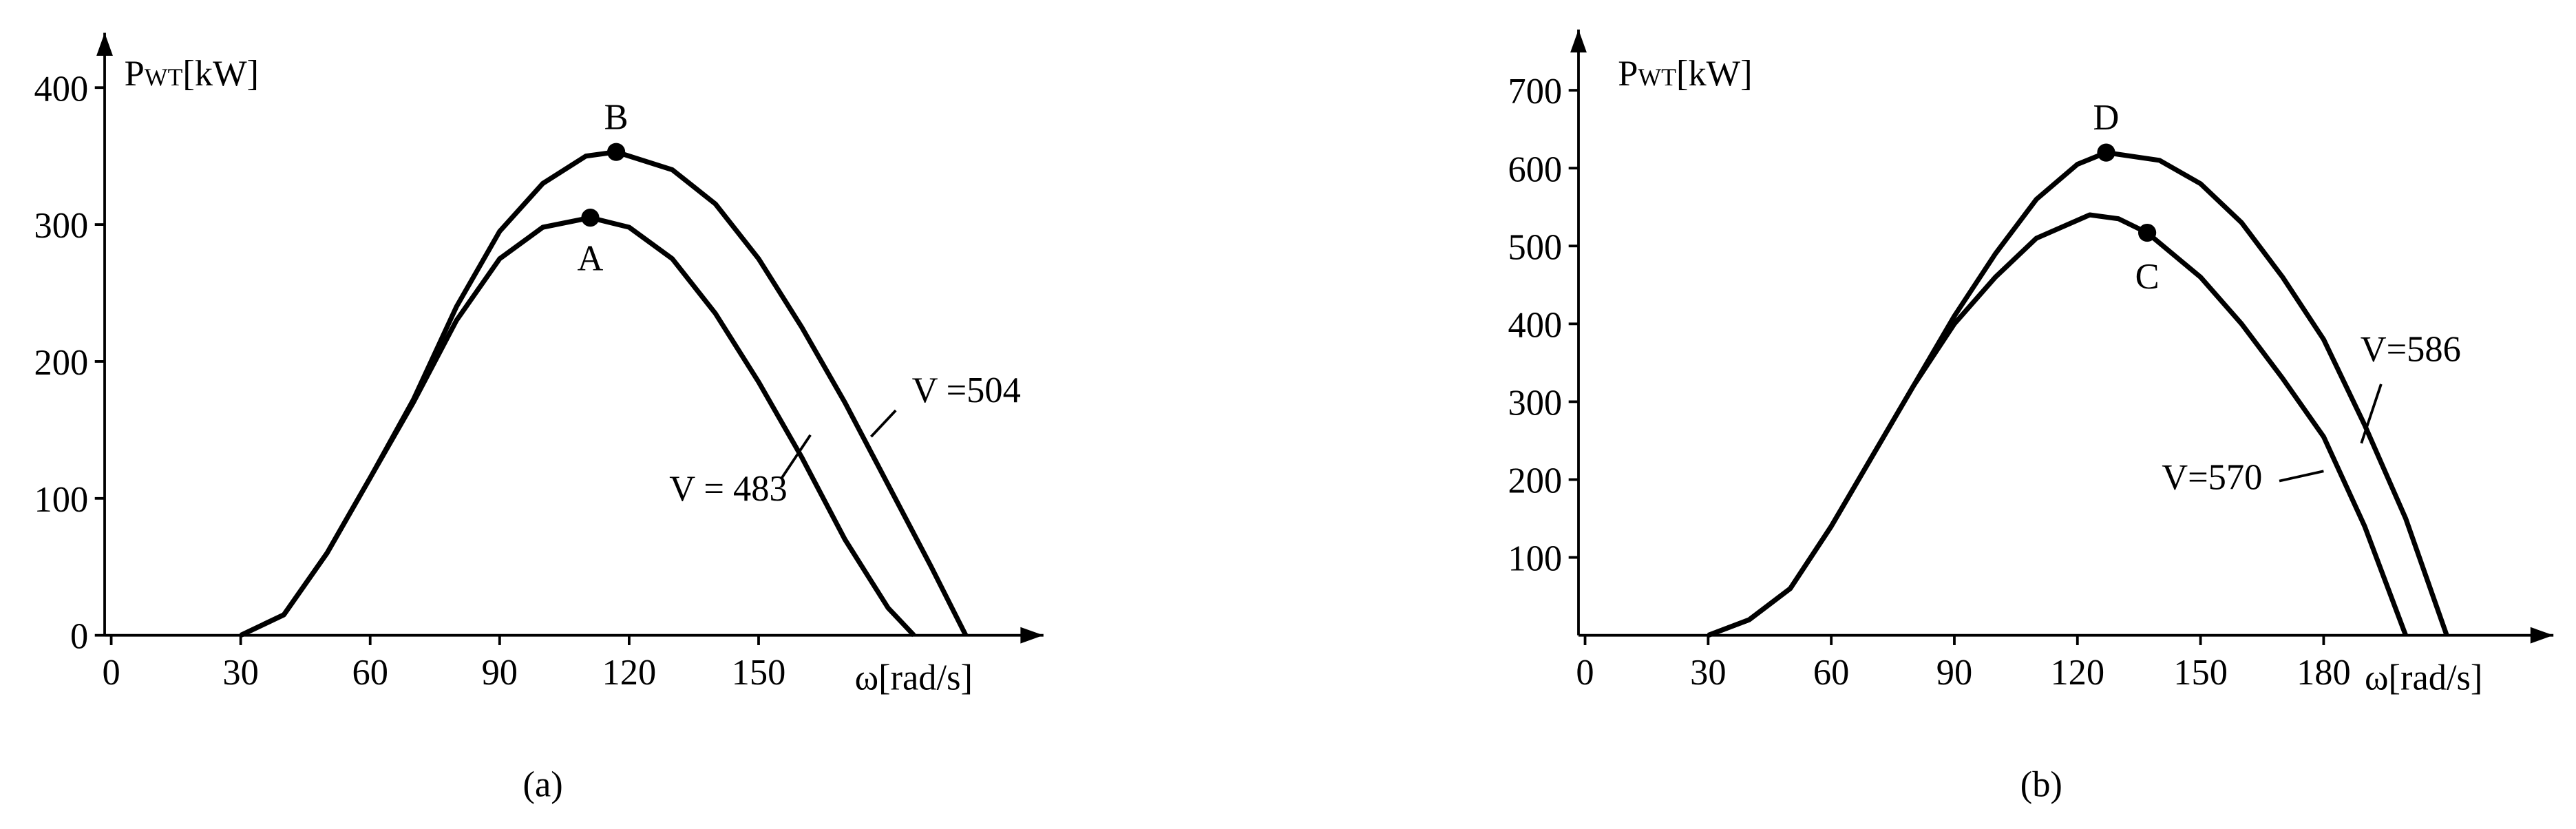 This screenshot has height=829, width=2576. What do you see at coordinates (79, 637) in the screenshot?
I see `y-tick-label: 0` at bounding box center [79, 637].